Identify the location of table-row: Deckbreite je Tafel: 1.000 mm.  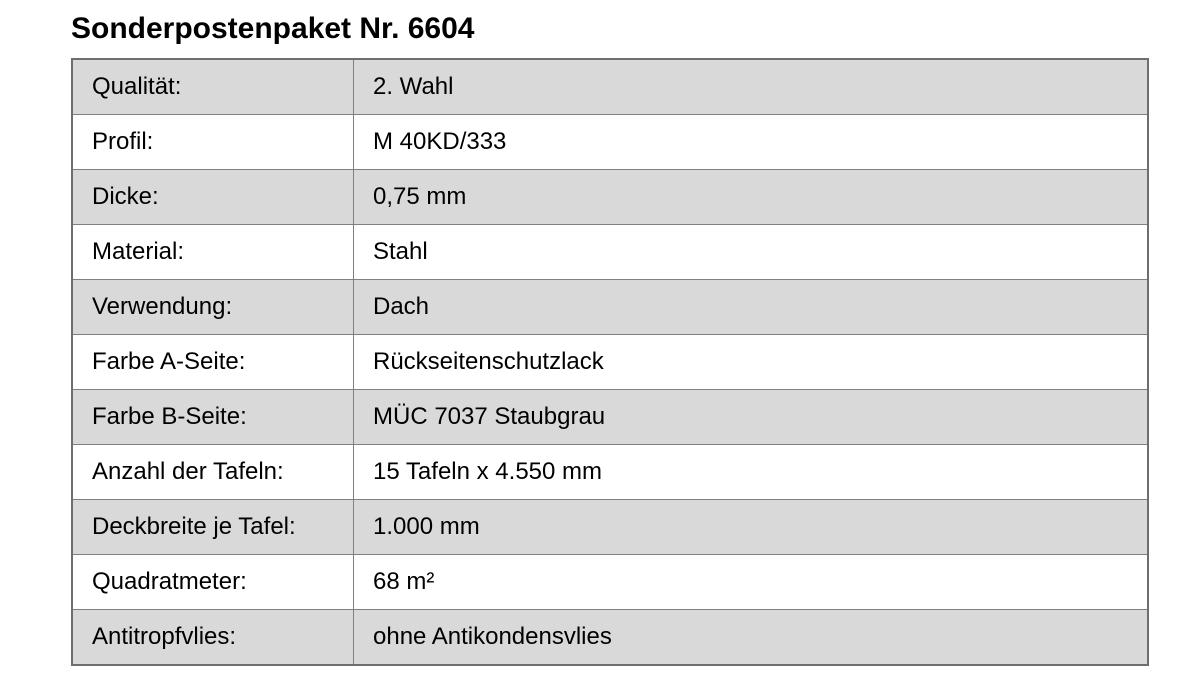
(610, 527).